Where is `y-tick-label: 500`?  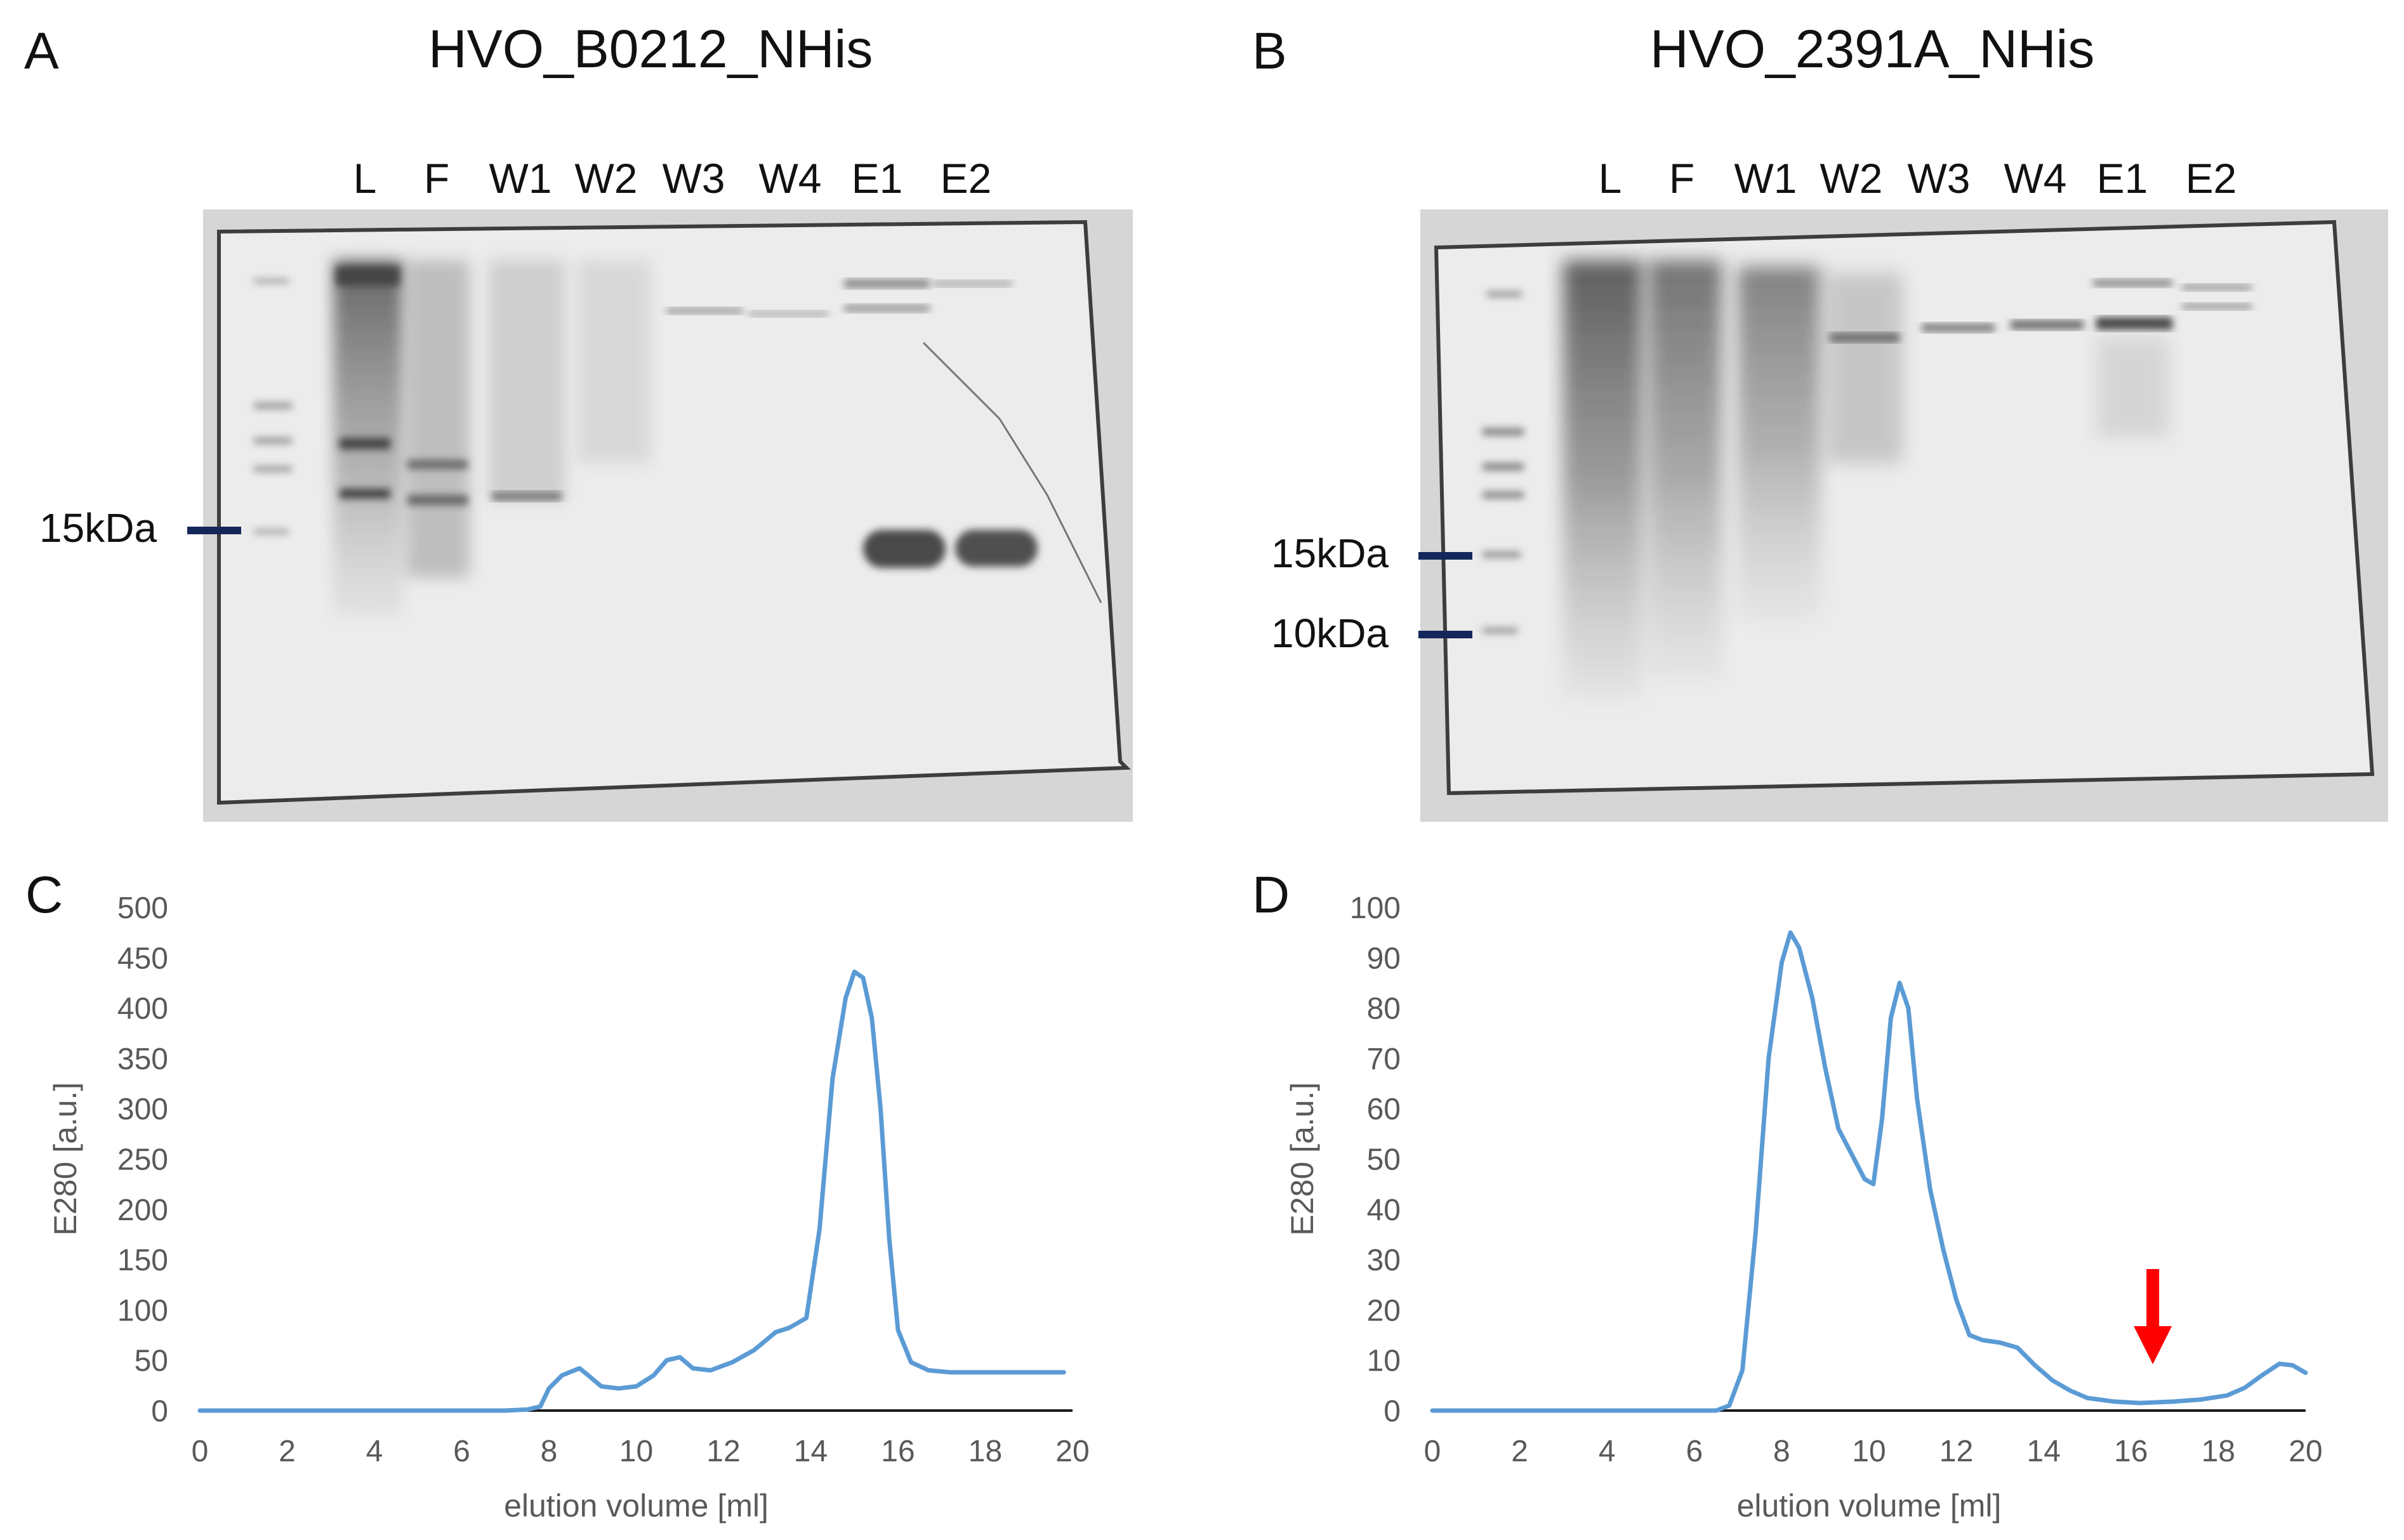 y-tick-label: 500 is located at coordinates (142, 908).